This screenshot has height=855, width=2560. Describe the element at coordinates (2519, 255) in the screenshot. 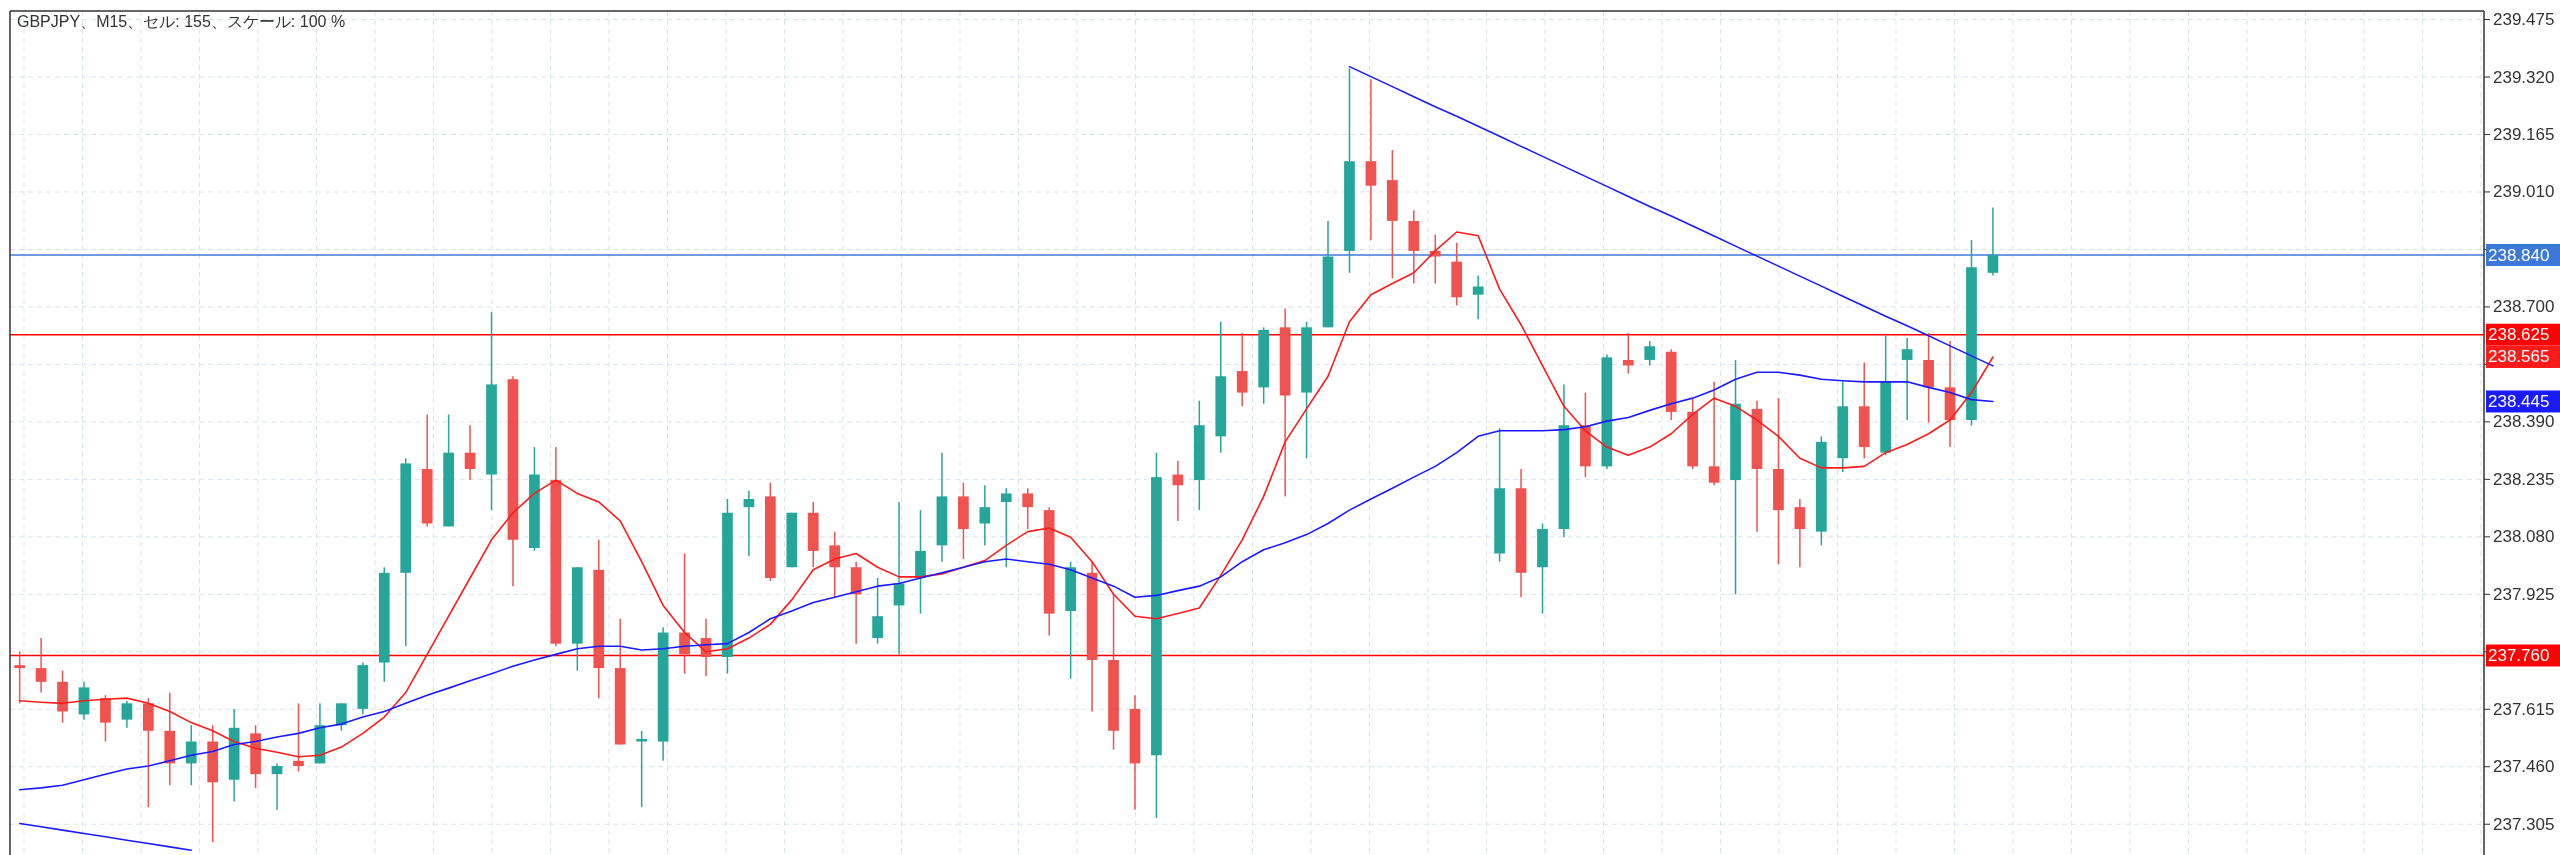

I see `ref-line-label: 238.840` at that location.